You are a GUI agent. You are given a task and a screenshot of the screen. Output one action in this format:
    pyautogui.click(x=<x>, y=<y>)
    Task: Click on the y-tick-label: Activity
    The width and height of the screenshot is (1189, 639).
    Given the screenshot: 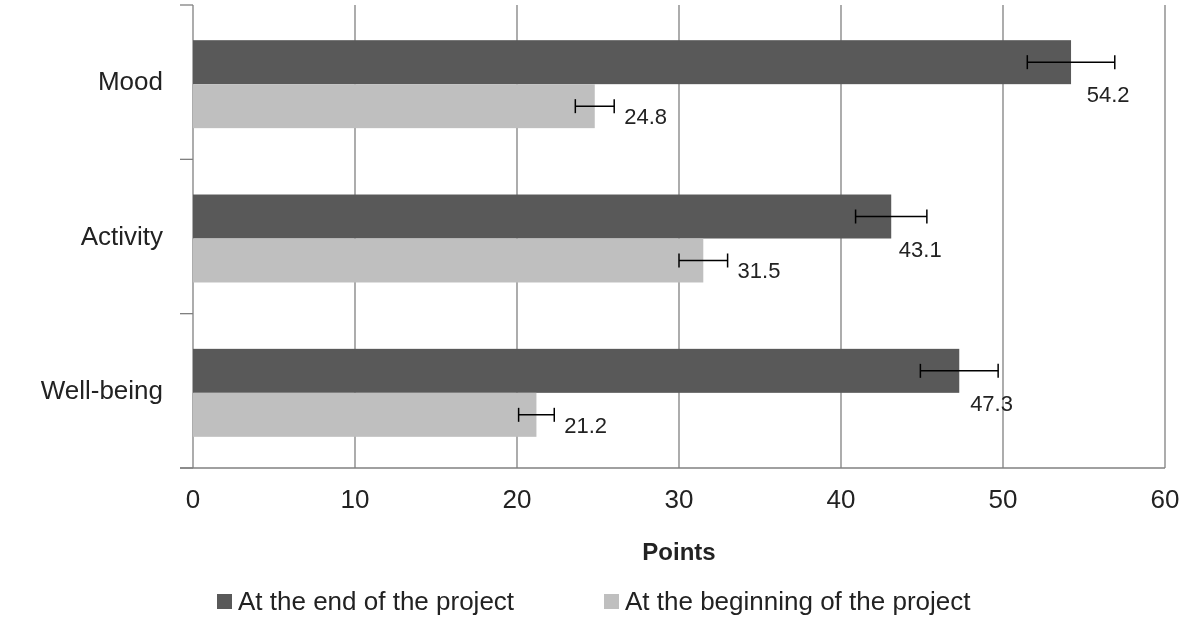 What is the action you would take?
    pyautogui.click(x=121, y=235)
    